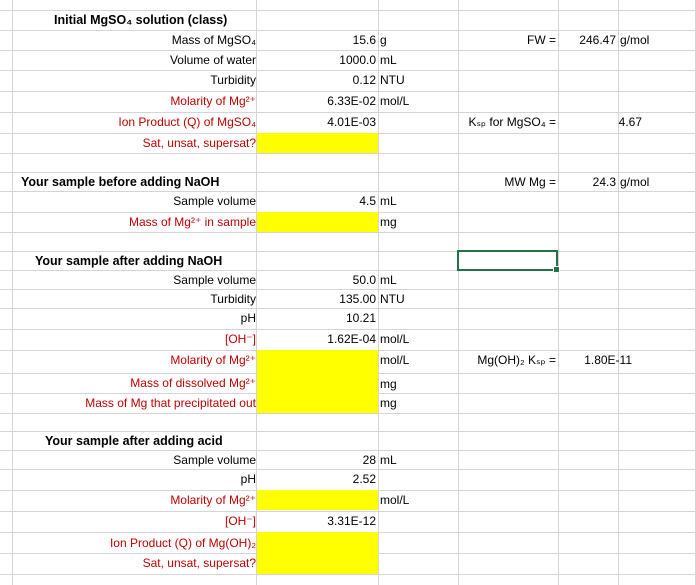 The height and width of the screenshot is (585, 696). Describe the element at coordinates (233, 80) in the screenshot. I see `label-turbidity-initial: Turbidity` at that location.